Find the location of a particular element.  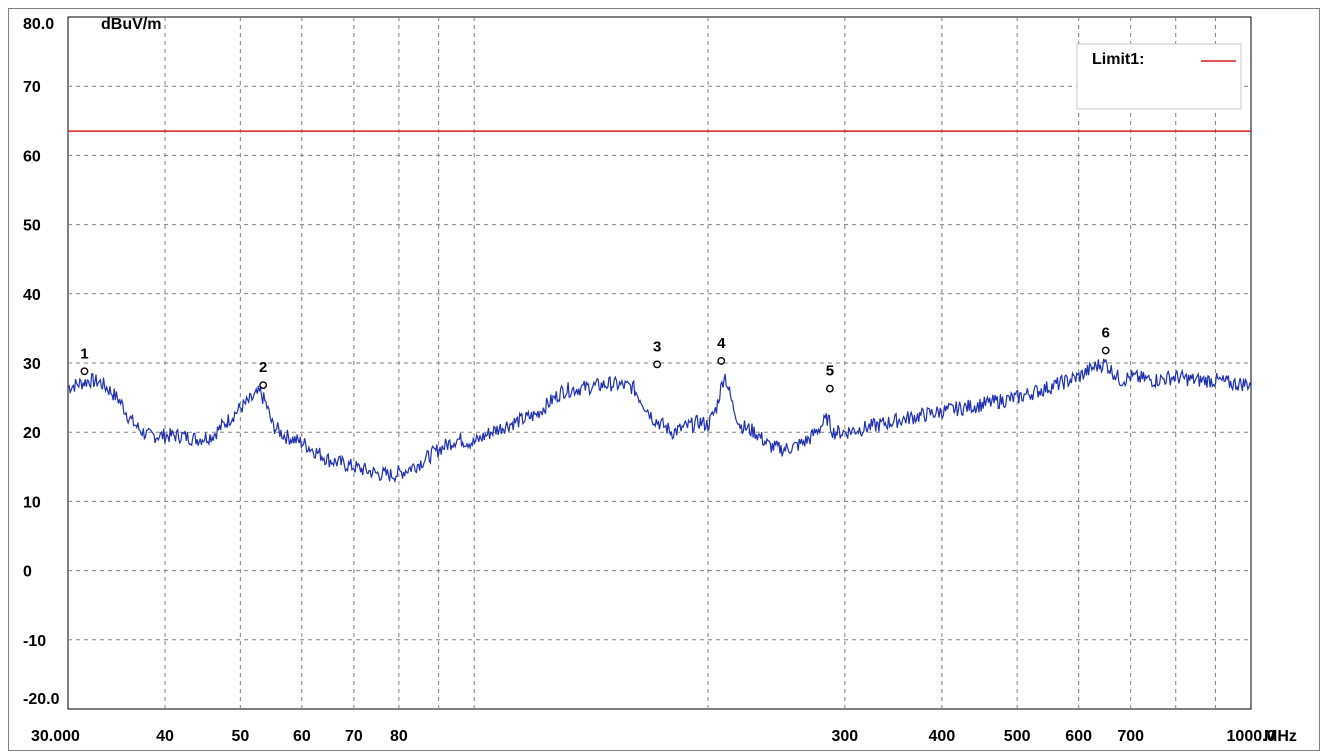

x-tick-label: 700 is located at coordinates (1130, 736).